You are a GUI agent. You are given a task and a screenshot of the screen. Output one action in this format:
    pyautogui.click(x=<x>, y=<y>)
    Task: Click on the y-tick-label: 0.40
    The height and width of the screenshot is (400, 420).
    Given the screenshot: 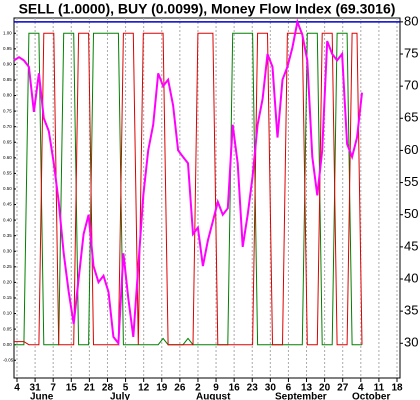 What is the action you would take?
    pyautogui.click(x=7, y=219)
    